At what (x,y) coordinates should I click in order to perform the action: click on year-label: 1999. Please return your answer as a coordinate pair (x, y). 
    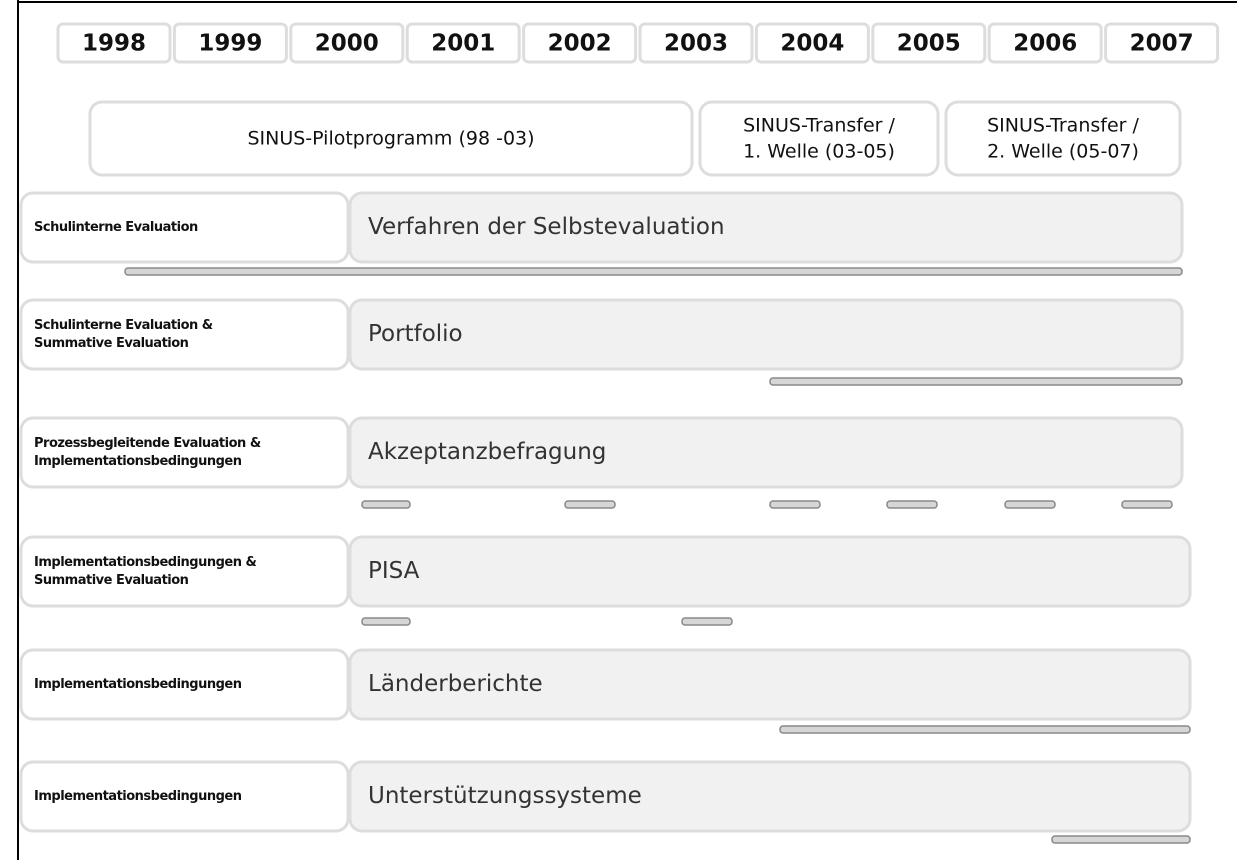
    Looking at the image, I should click on (230, 44).